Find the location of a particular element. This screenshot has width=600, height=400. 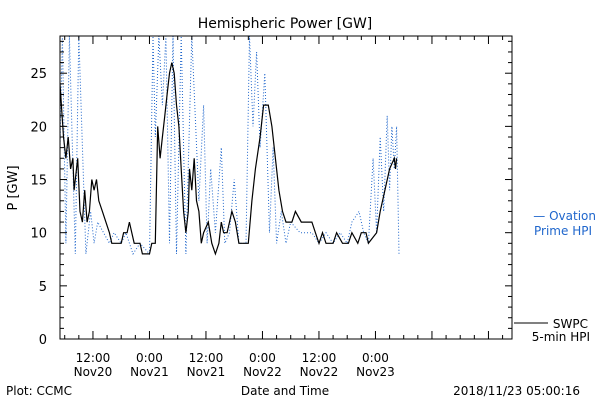

y-tick-label: 10 is located at coordinates (38, 234).